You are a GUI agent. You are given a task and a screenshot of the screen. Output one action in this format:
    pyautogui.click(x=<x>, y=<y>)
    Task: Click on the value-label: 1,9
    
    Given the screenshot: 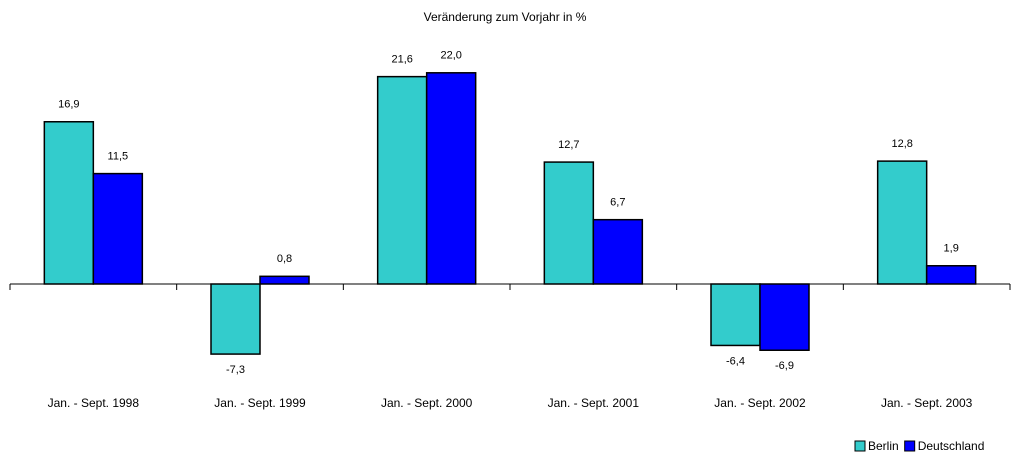 What is the action you would take?
    pyautogui.click(x=951, y=249)
    